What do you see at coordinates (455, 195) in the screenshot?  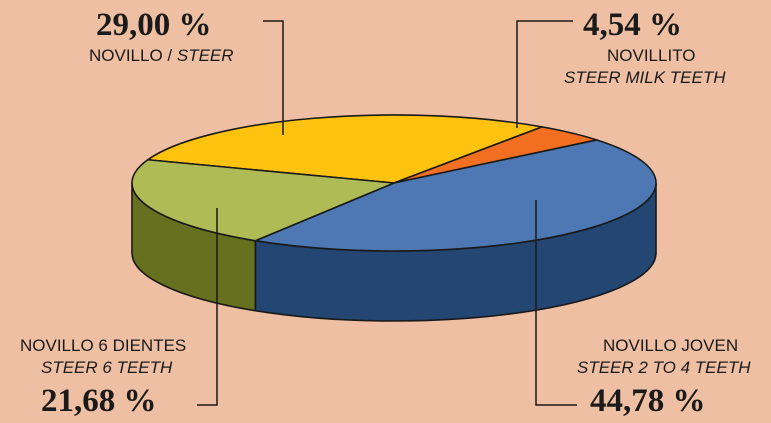 I see `pie-slice-novillo-joven` at bounding box center [455, 195].